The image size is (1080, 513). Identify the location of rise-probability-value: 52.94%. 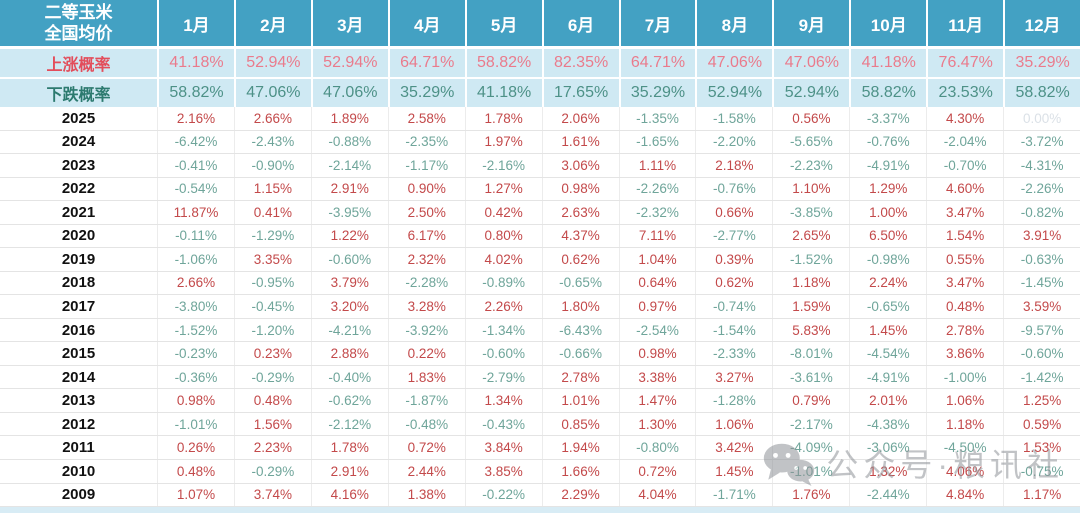
(272, 63).